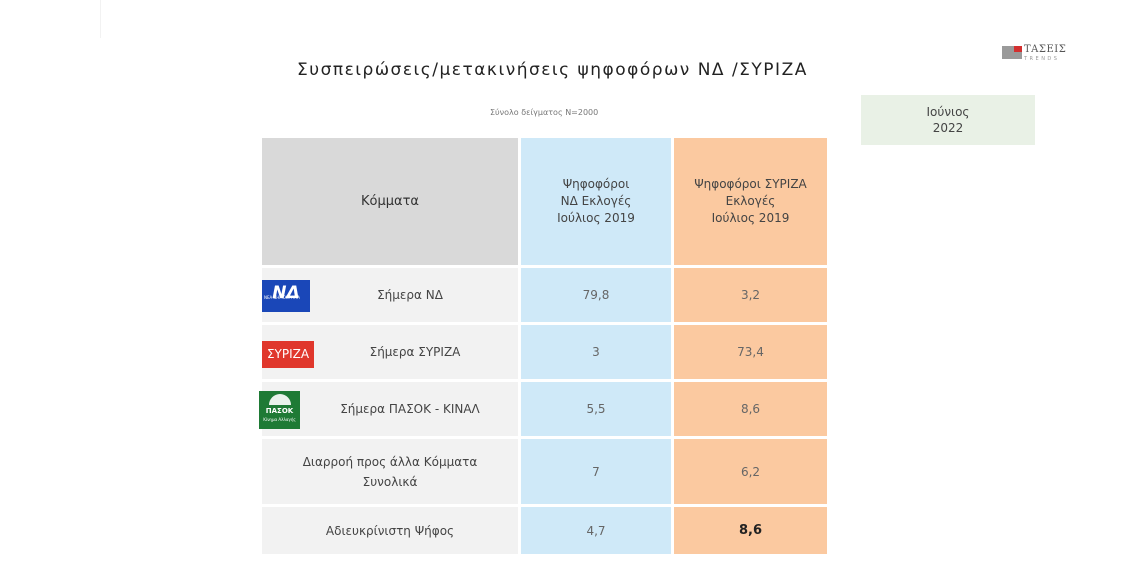 Image resolution: width=1141 pixels, height=570 pixels. I want to click on nd-logo-subtext: ΝΕΑ ΔΗΜΟΚΡΑΤΙΑ, so click(282, 297).